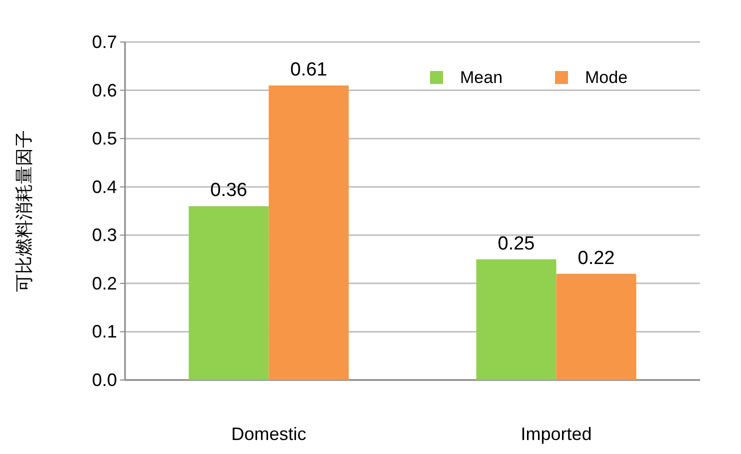 The image size is (741, 454). Describe the element at coordinates (606, 77) in the screenshot. I see `legend-label: Mode` at that location.